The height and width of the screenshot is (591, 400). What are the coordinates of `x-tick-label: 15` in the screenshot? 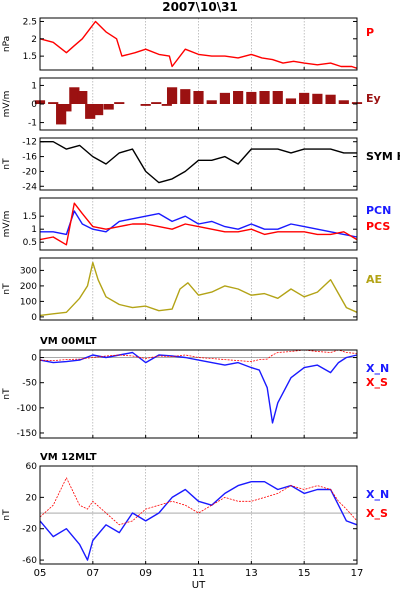 It's located at (304, 573).